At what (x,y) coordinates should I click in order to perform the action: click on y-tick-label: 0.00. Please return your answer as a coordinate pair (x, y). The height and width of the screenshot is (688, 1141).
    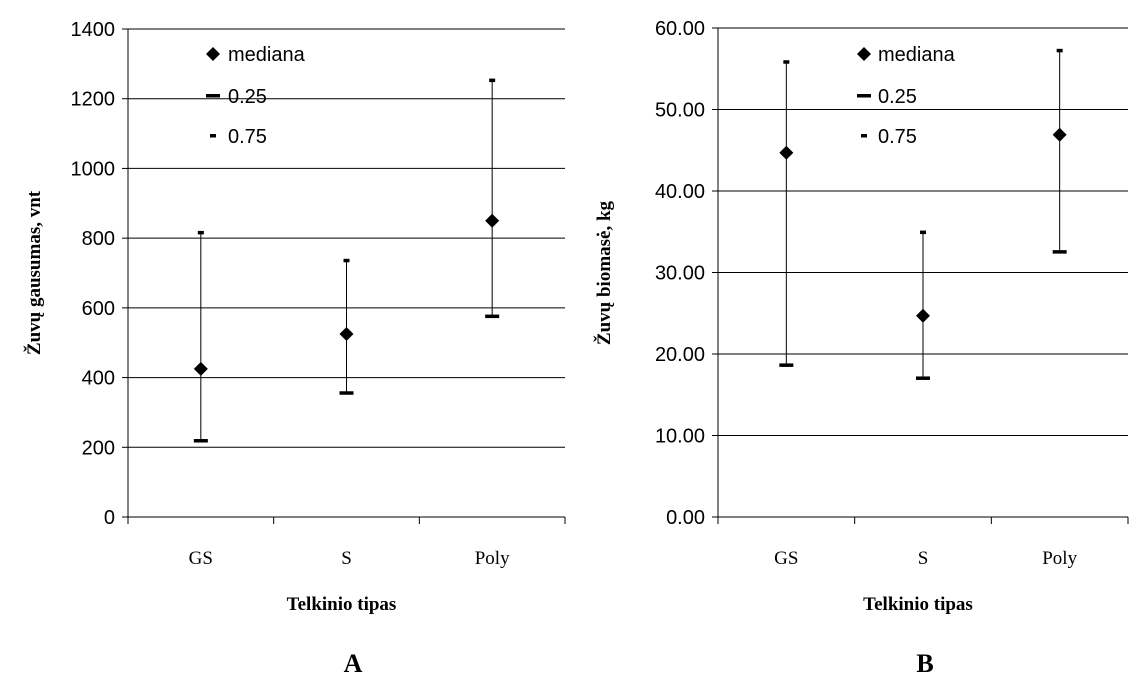
    Looking at the image, I should click on (685, 518).